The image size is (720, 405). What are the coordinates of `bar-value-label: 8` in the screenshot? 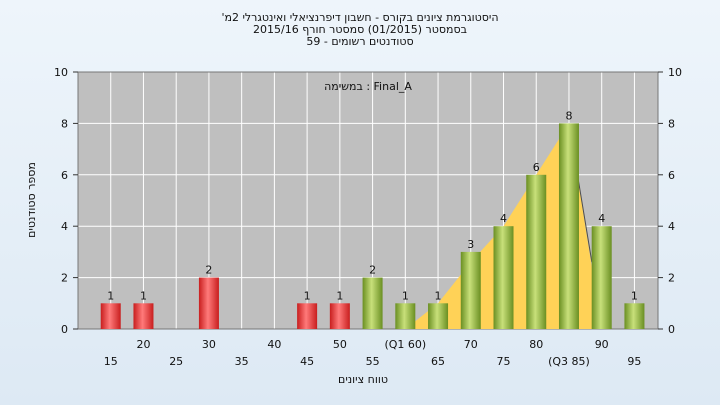 It's located at (568, 115).